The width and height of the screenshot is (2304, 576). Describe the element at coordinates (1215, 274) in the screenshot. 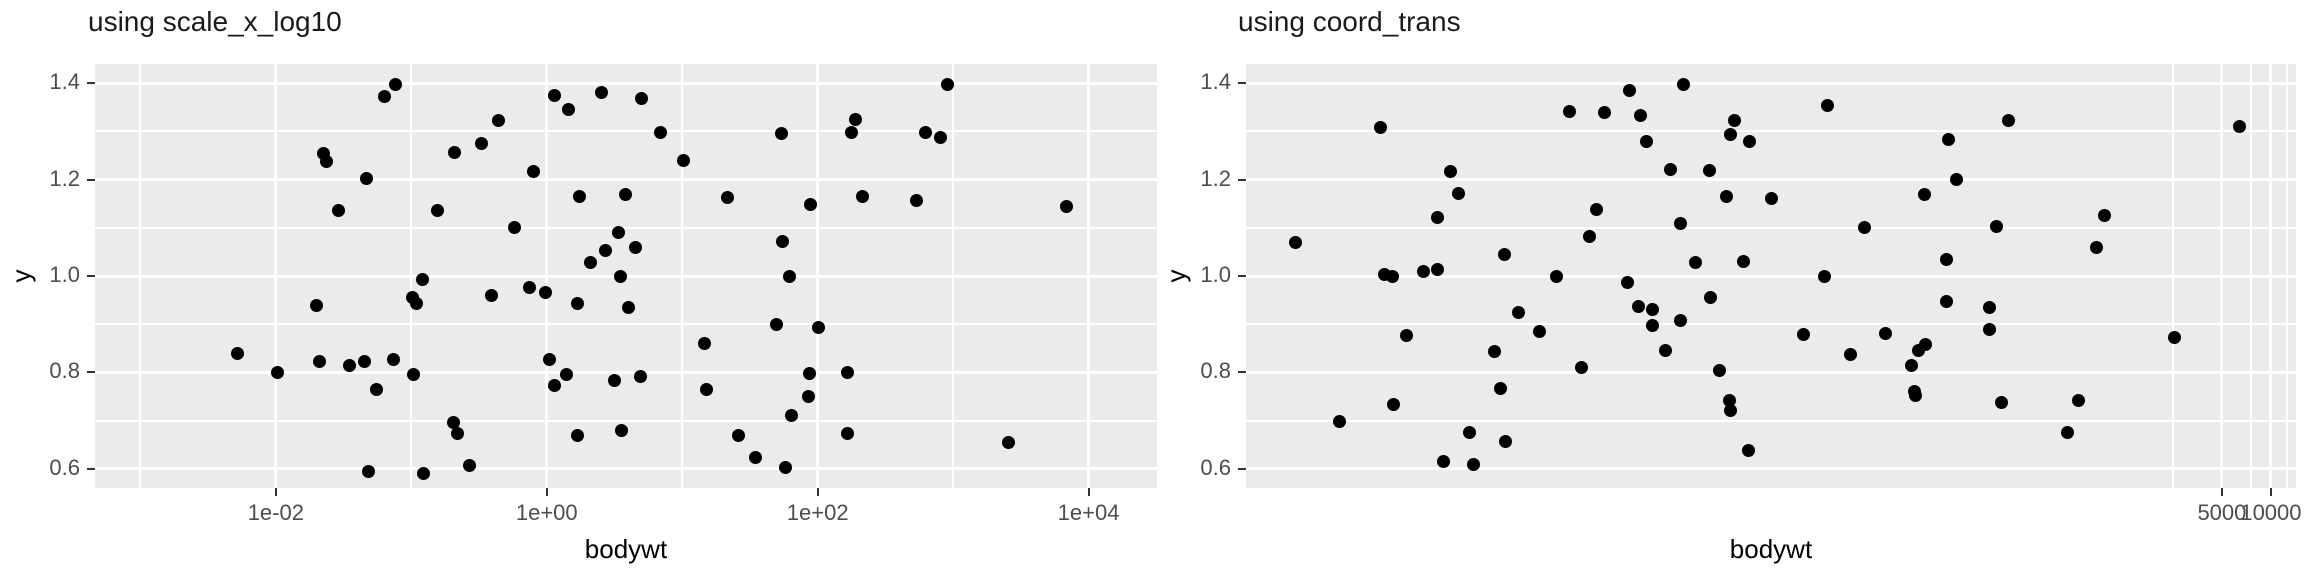

I see `y-tick-label: 1.0` at that location.